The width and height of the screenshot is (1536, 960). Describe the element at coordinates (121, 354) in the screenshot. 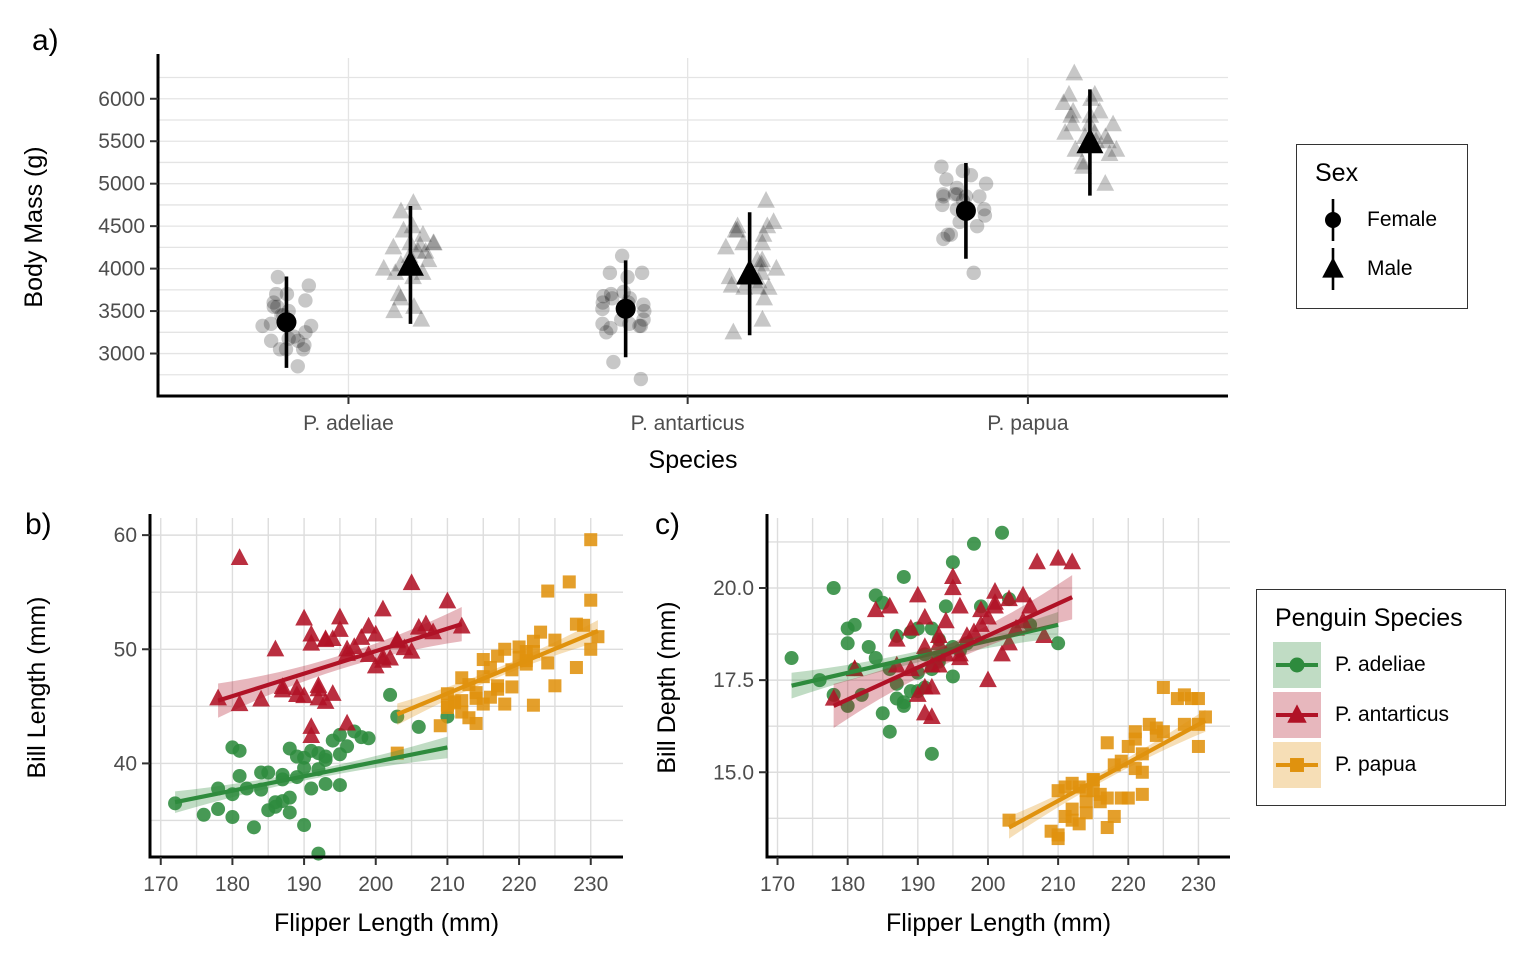

I see `svg-text: 3000` at that location.